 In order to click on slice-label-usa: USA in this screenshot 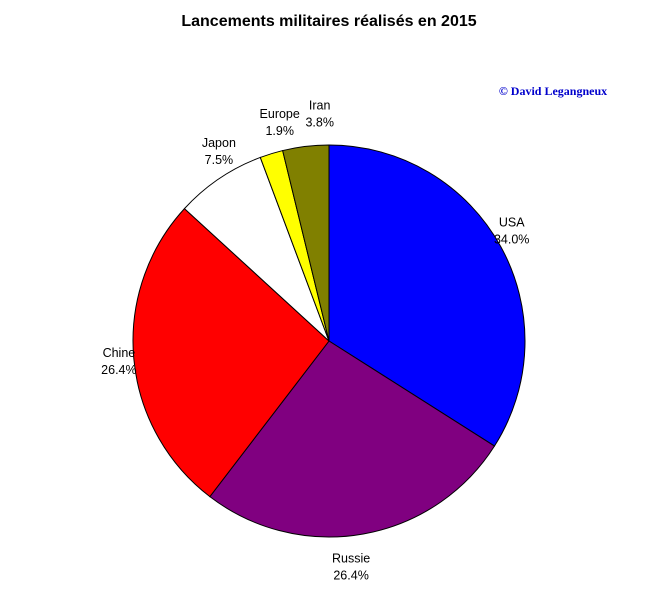, I will do `click(512, 223)`.